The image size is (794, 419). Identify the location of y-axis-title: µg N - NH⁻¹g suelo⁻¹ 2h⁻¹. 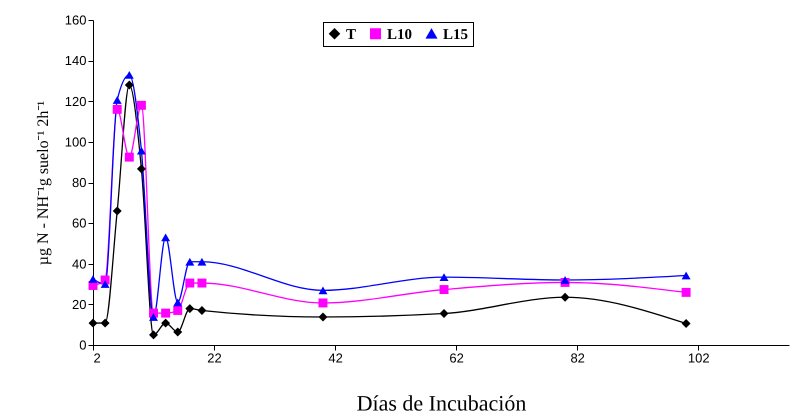
(43, 183).